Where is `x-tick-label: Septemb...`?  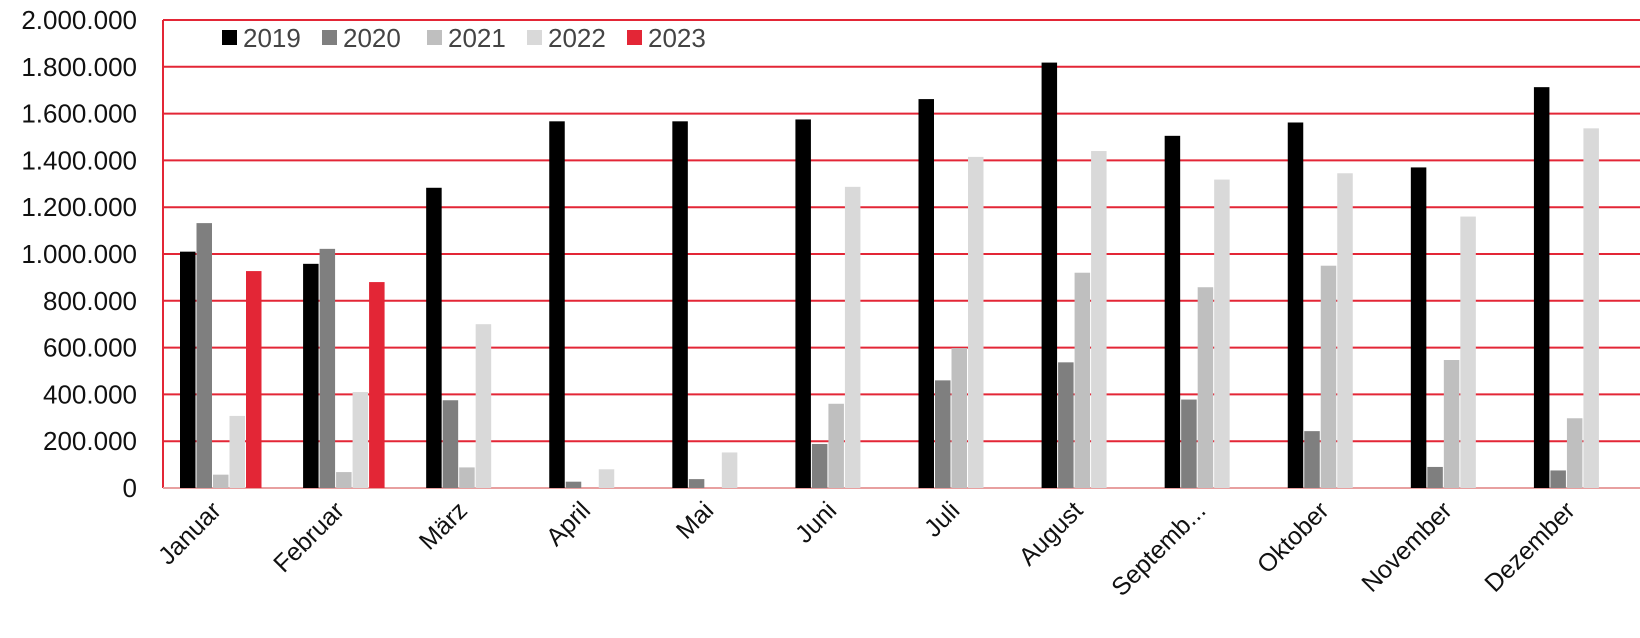 x-tick-label: Septemb... is located at coordinates (1158, 548).